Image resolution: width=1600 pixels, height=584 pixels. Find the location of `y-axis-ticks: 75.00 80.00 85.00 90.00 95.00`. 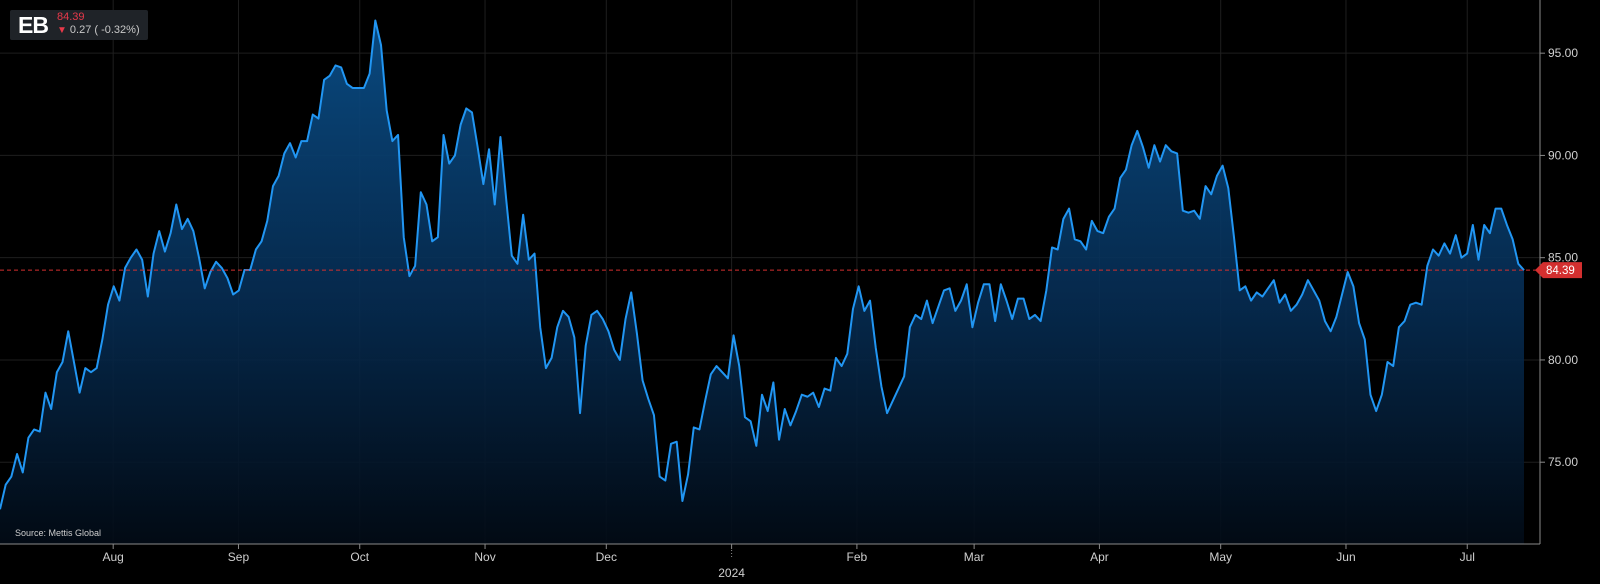

y-axis-ticks: 75.00 80.00 85.00 90.00 95.00 is located at coordinates (1559, 257).